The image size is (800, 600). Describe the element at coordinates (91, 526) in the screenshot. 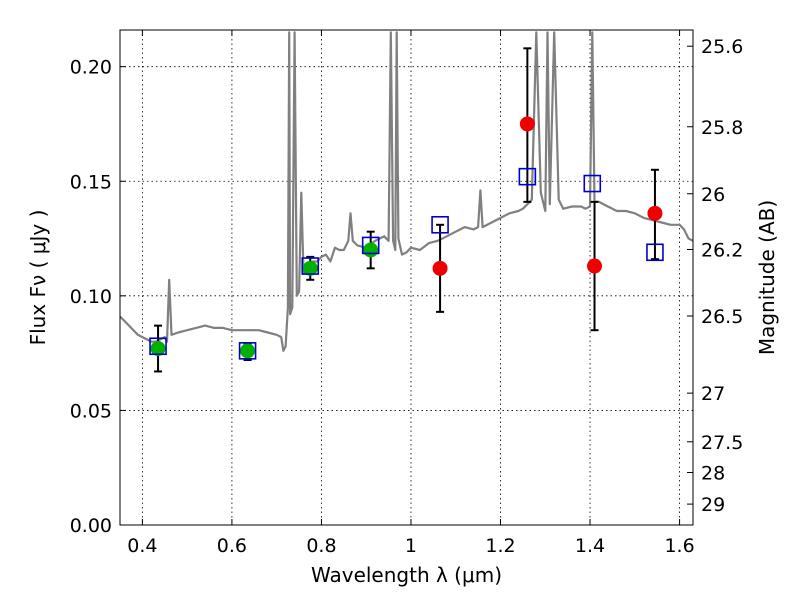

I see `y-tick-label: 0.00` at that location.